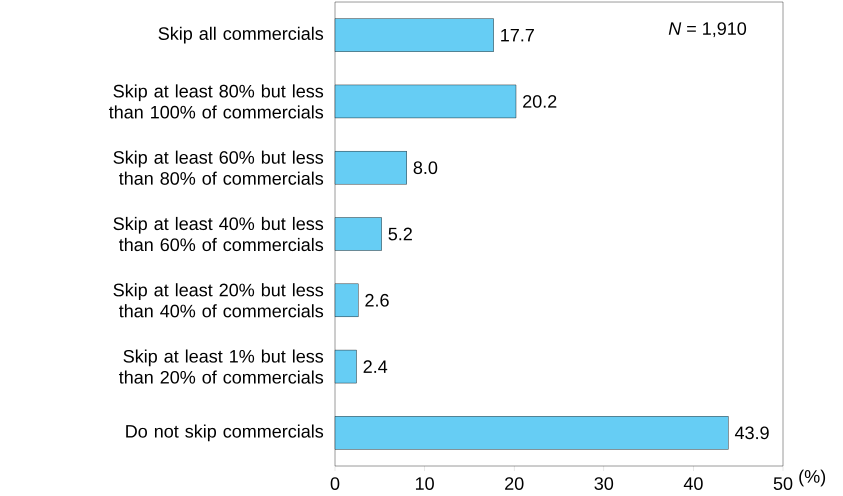 The image size is (843, 496). What do you see at coordinates (241, 35) in the screenshot?
I see `y-tick-label: Skip all commercials` at bounding box center [241, 35].